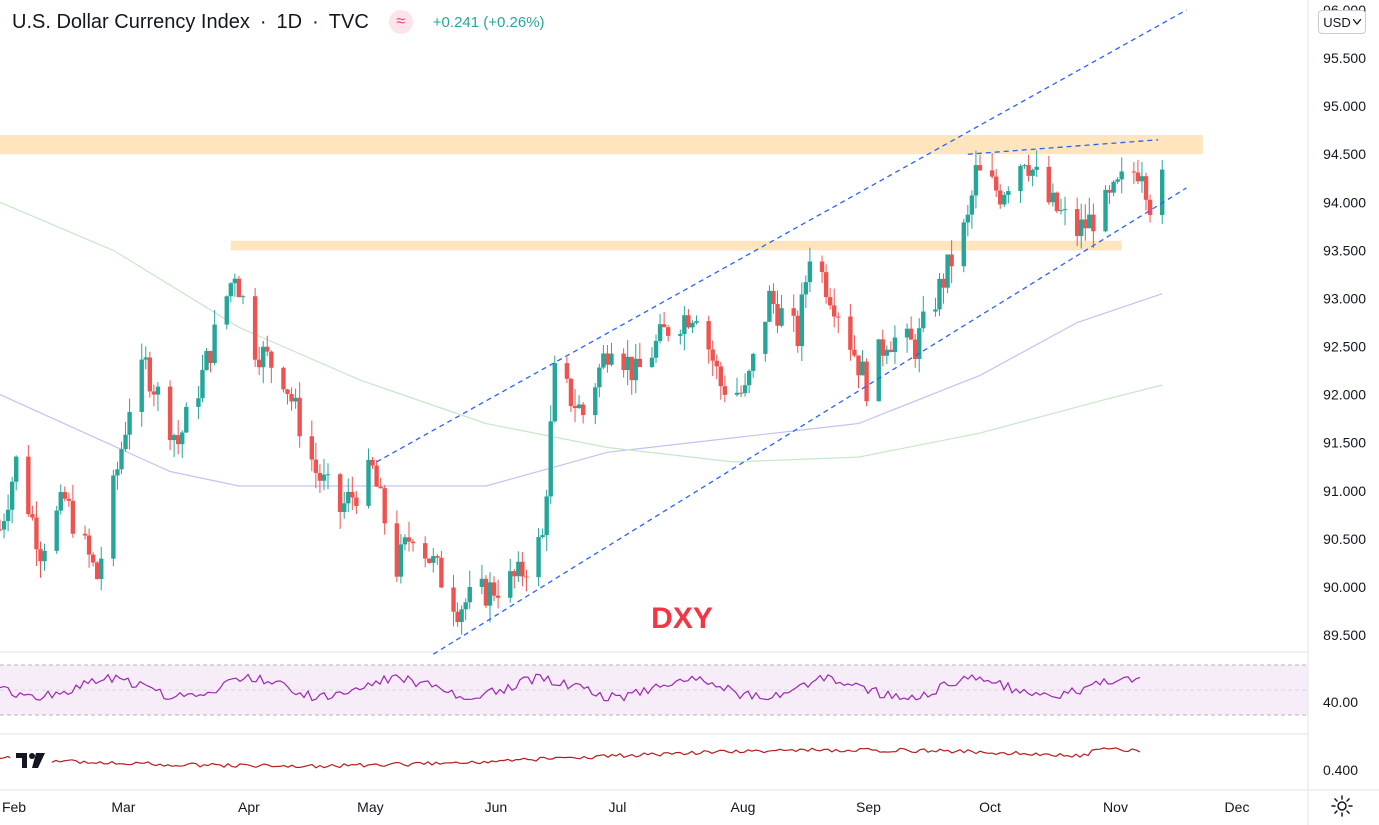 Image resolution: width=1379 pixels, height=825 pixels. Describe the element at coordinates (400, 22) in the screenshot. I see `approx-icon: ≈` at that location.